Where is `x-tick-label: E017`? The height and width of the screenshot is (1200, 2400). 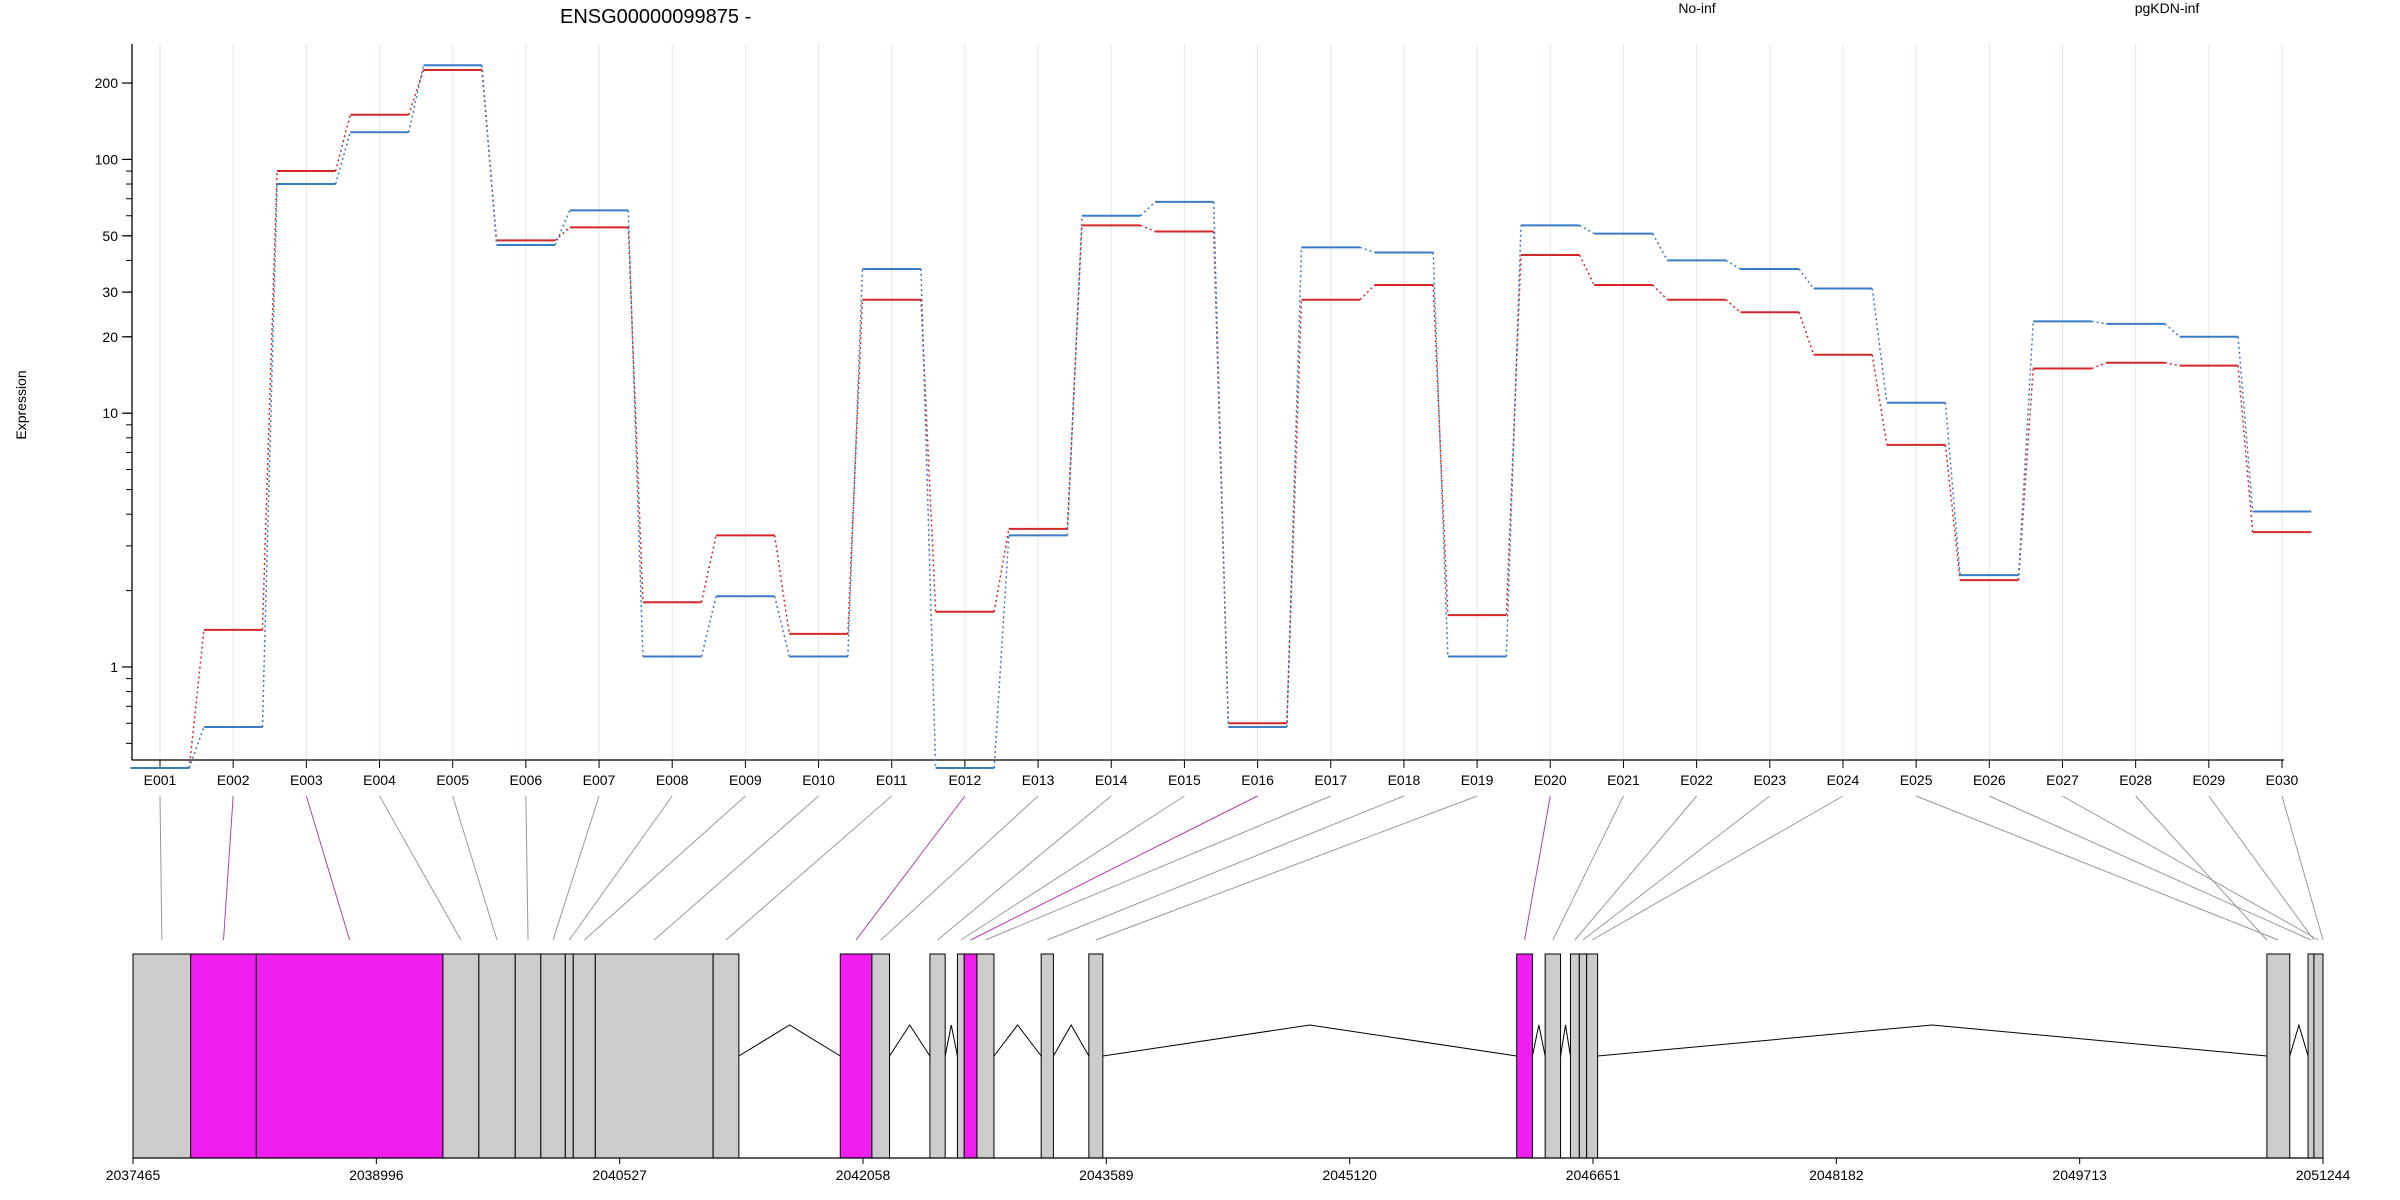 x-tick-label: E017 is located at coordinates (1330, 780).